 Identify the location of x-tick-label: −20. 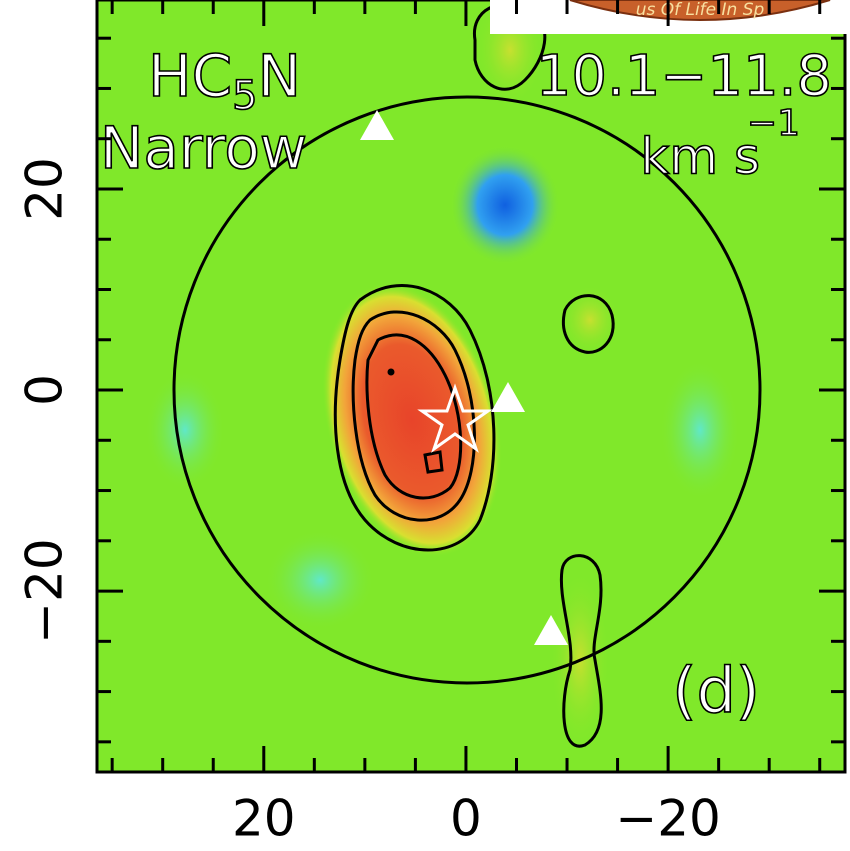
(668, 819).